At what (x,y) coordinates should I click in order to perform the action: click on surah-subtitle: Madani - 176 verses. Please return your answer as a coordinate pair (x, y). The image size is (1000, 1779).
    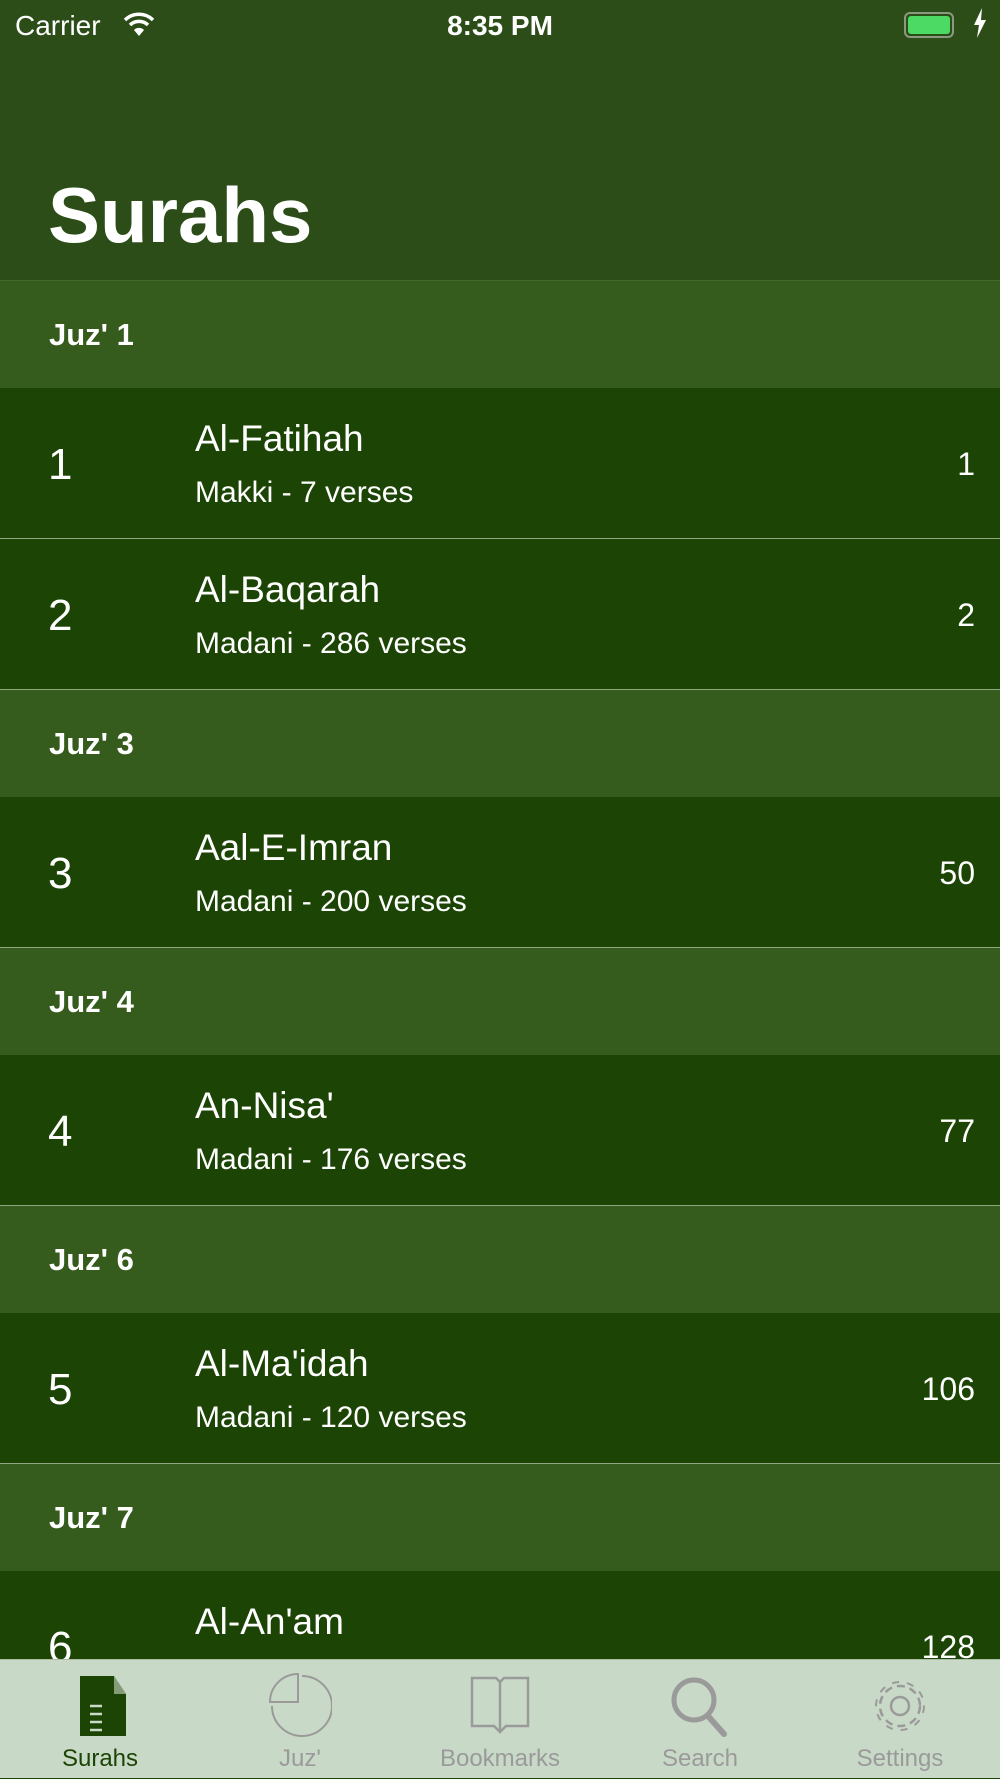
    Looking at the image, I should click on (331, 1159).